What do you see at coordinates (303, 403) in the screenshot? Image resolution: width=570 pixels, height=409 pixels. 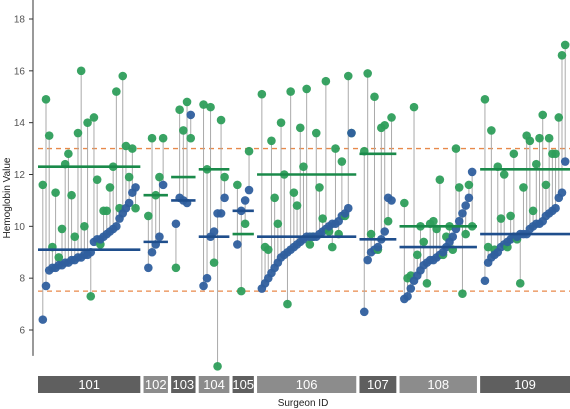 I see `x-axis-title: Surgeon ID` at bounding box center [303, 403].